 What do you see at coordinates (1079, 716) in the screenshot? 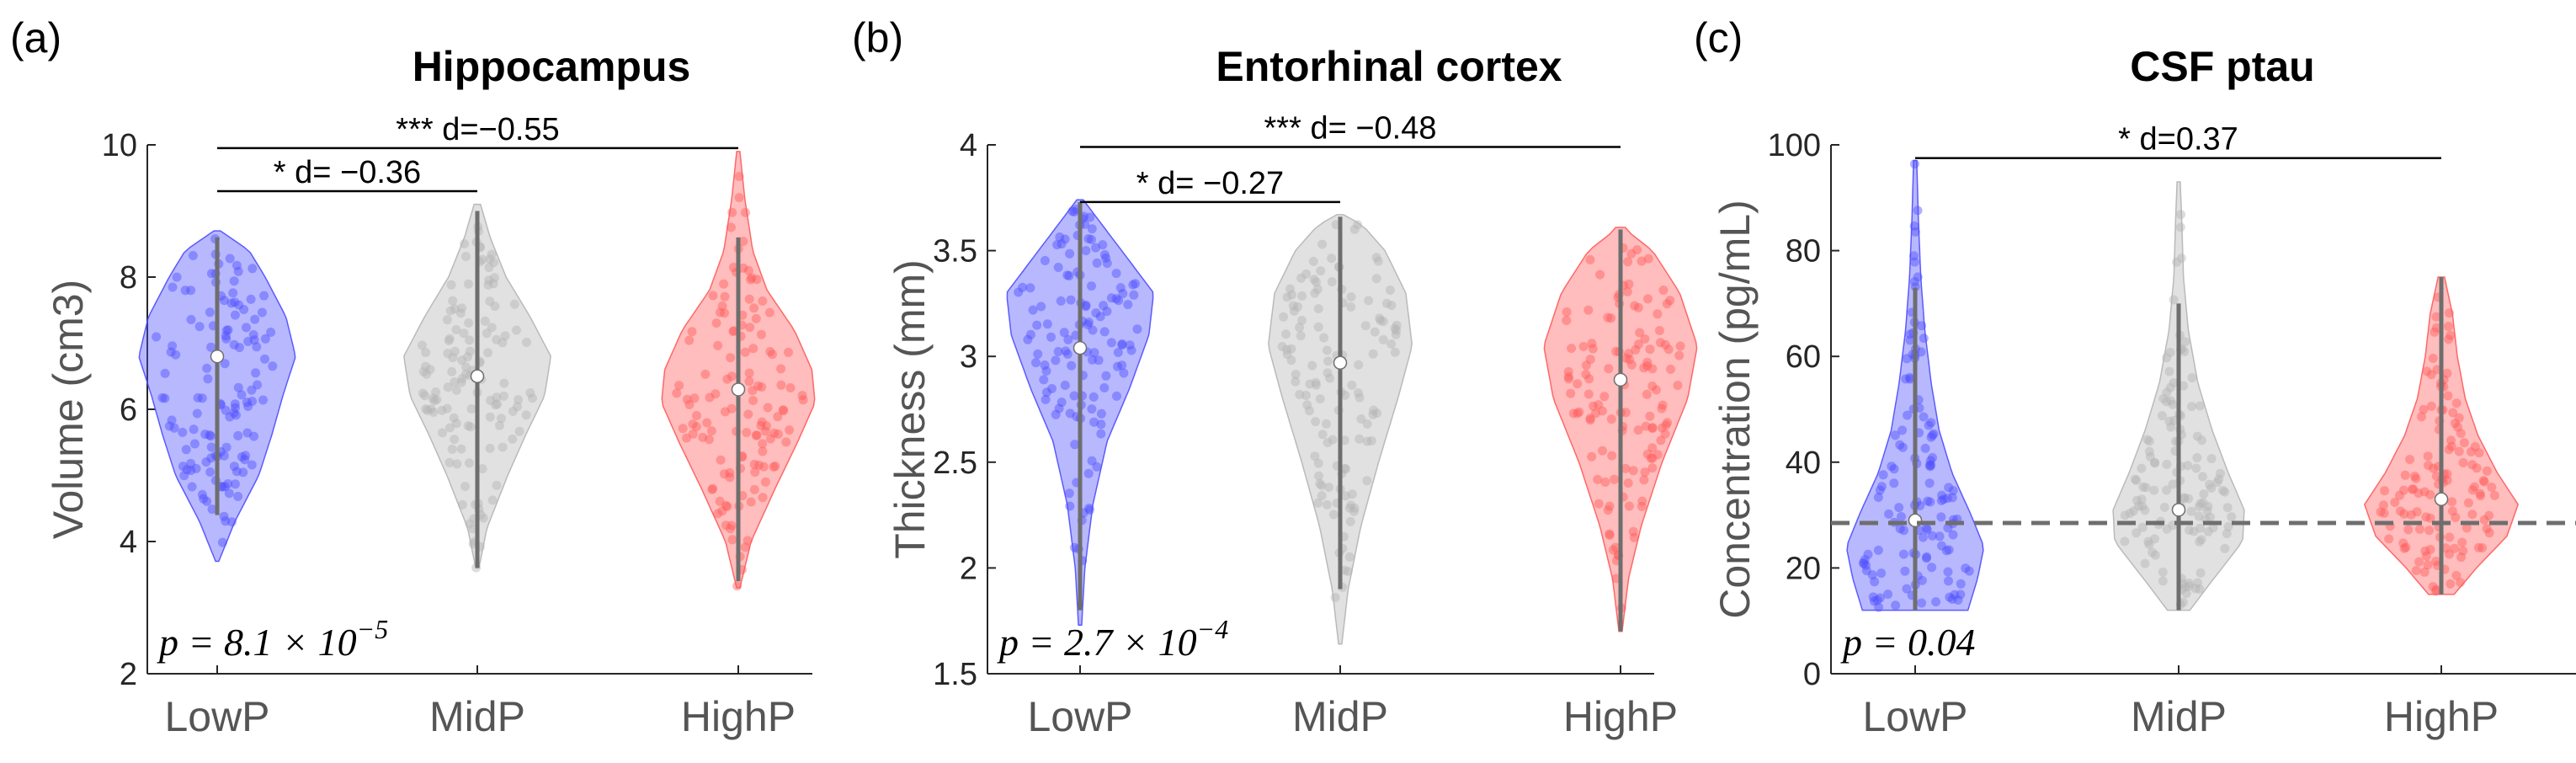
I see `x-tick-label-lowp: LowP` at bounding box center [1079, 716].